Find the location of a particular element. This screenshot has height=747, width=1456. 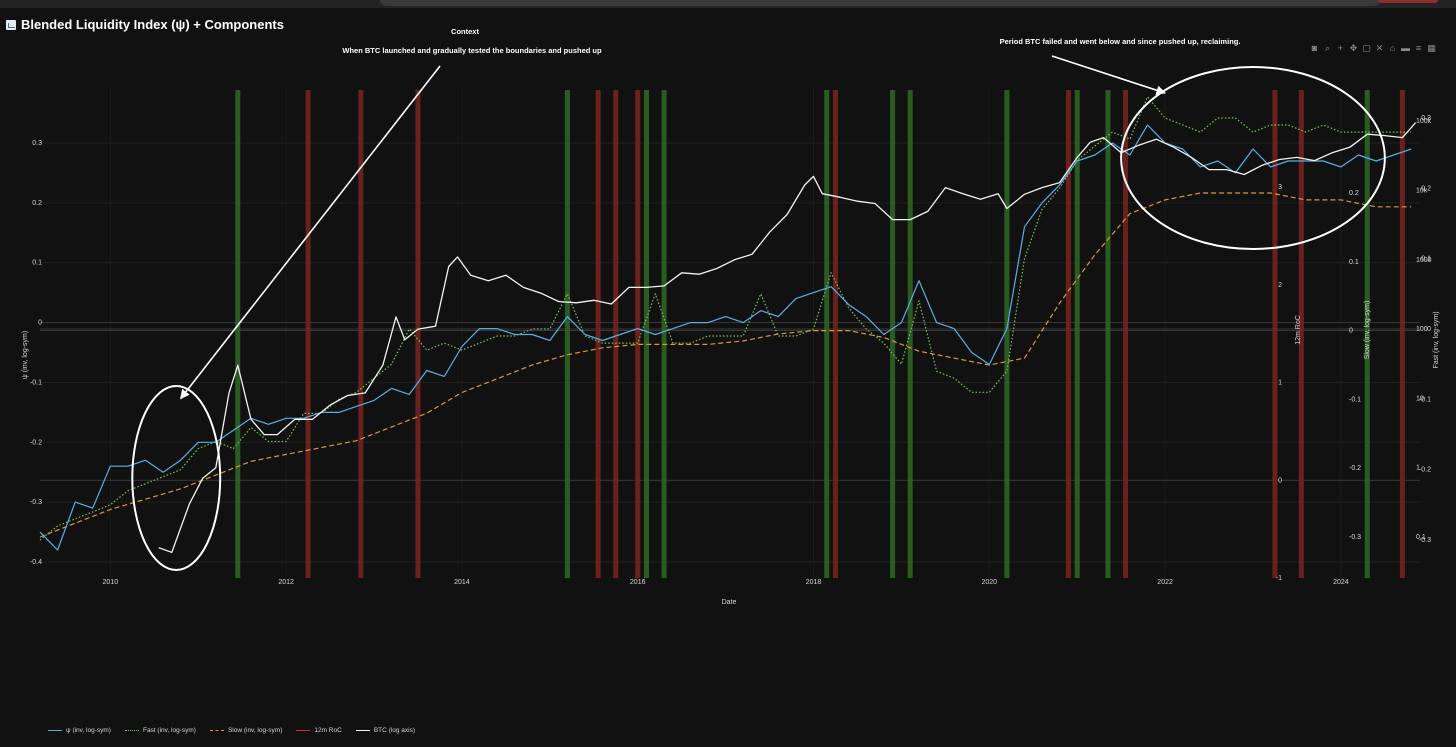

annotation-ellipse-reclaim is located at coordinates (1253, 158).